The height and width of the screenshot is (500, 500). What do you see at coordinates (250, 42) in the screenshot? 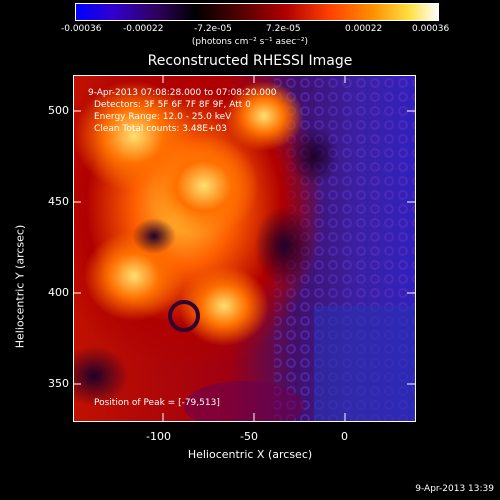
I see `colorbar-units-label: (photons cm⁻² s⁻¹ asec⁻²)` at bounding box center [250, 42].